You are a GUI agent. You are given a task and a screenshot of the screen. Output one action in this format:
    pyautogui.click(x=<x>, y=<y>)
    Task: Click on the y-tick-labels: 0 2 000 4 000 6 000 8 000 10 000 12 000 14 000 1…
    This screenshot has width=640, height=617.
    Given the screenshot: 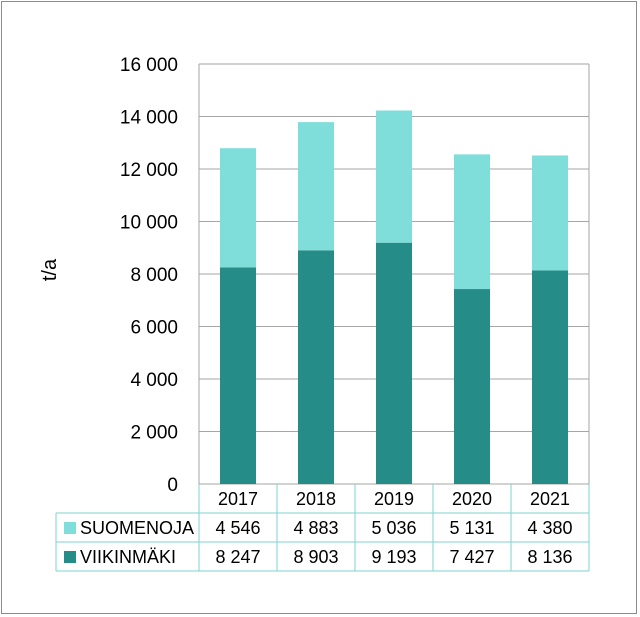 What is the action you would take?
    pyautogui.click(x=149, y=275)
    